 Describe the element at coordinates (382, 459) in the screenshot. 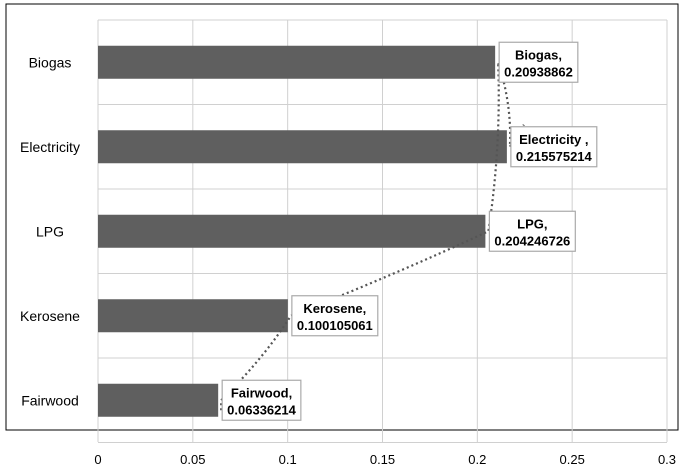

I see `x-tick-label: 0.15` at that location.